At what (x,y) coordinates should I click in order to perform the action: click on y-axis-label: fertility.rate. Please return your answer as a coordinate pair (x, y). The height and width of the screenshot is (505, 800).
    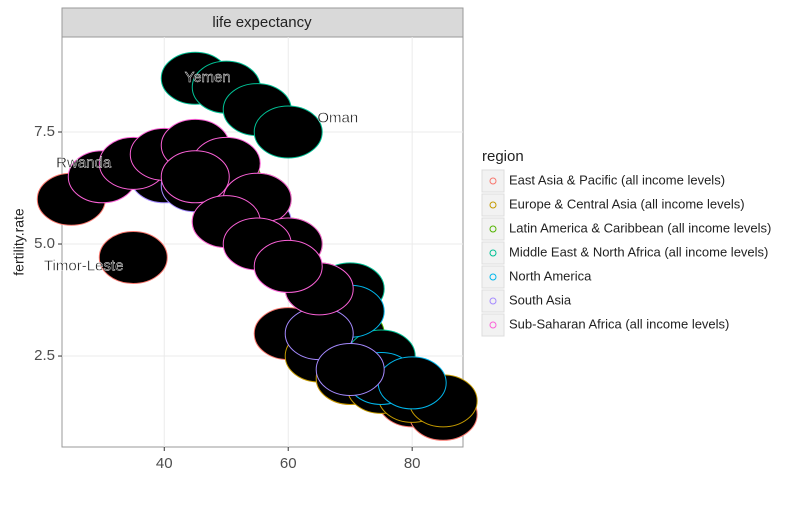
    Looking at the image, I should click on (19, 242).